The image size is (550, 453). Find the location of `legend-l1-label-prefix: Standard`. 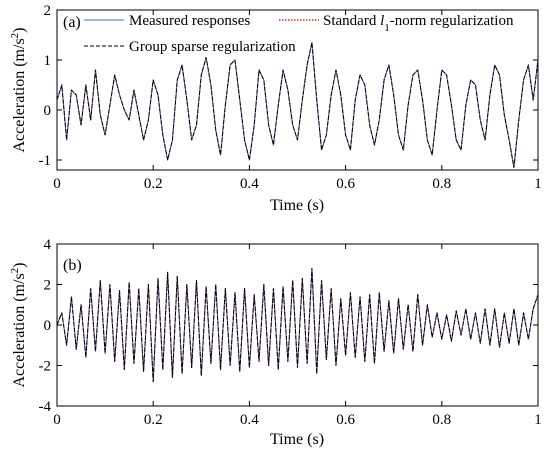

legend-l1-label-prefix: Standard is located at coordinates (351, 21).